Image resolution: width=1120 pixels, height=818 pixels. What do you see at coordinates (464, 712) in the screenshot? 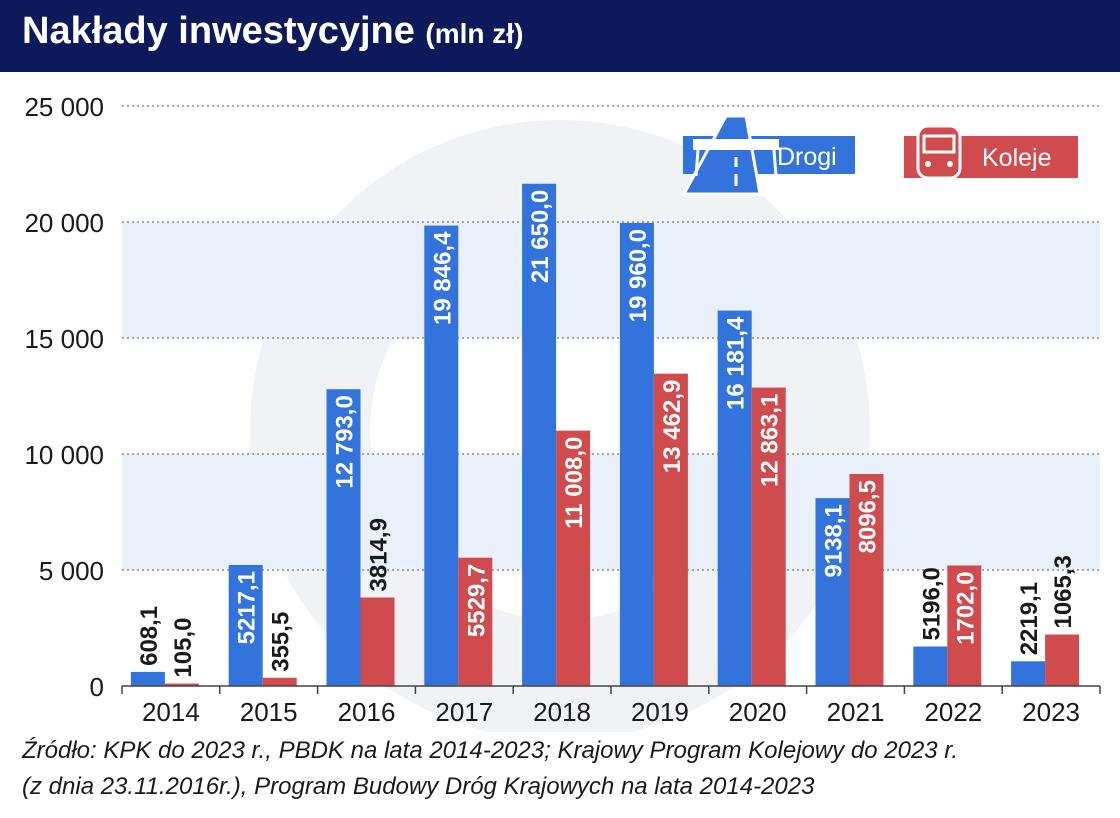
I see `x-tick-label: 2017` at bounding box center [464, 712].